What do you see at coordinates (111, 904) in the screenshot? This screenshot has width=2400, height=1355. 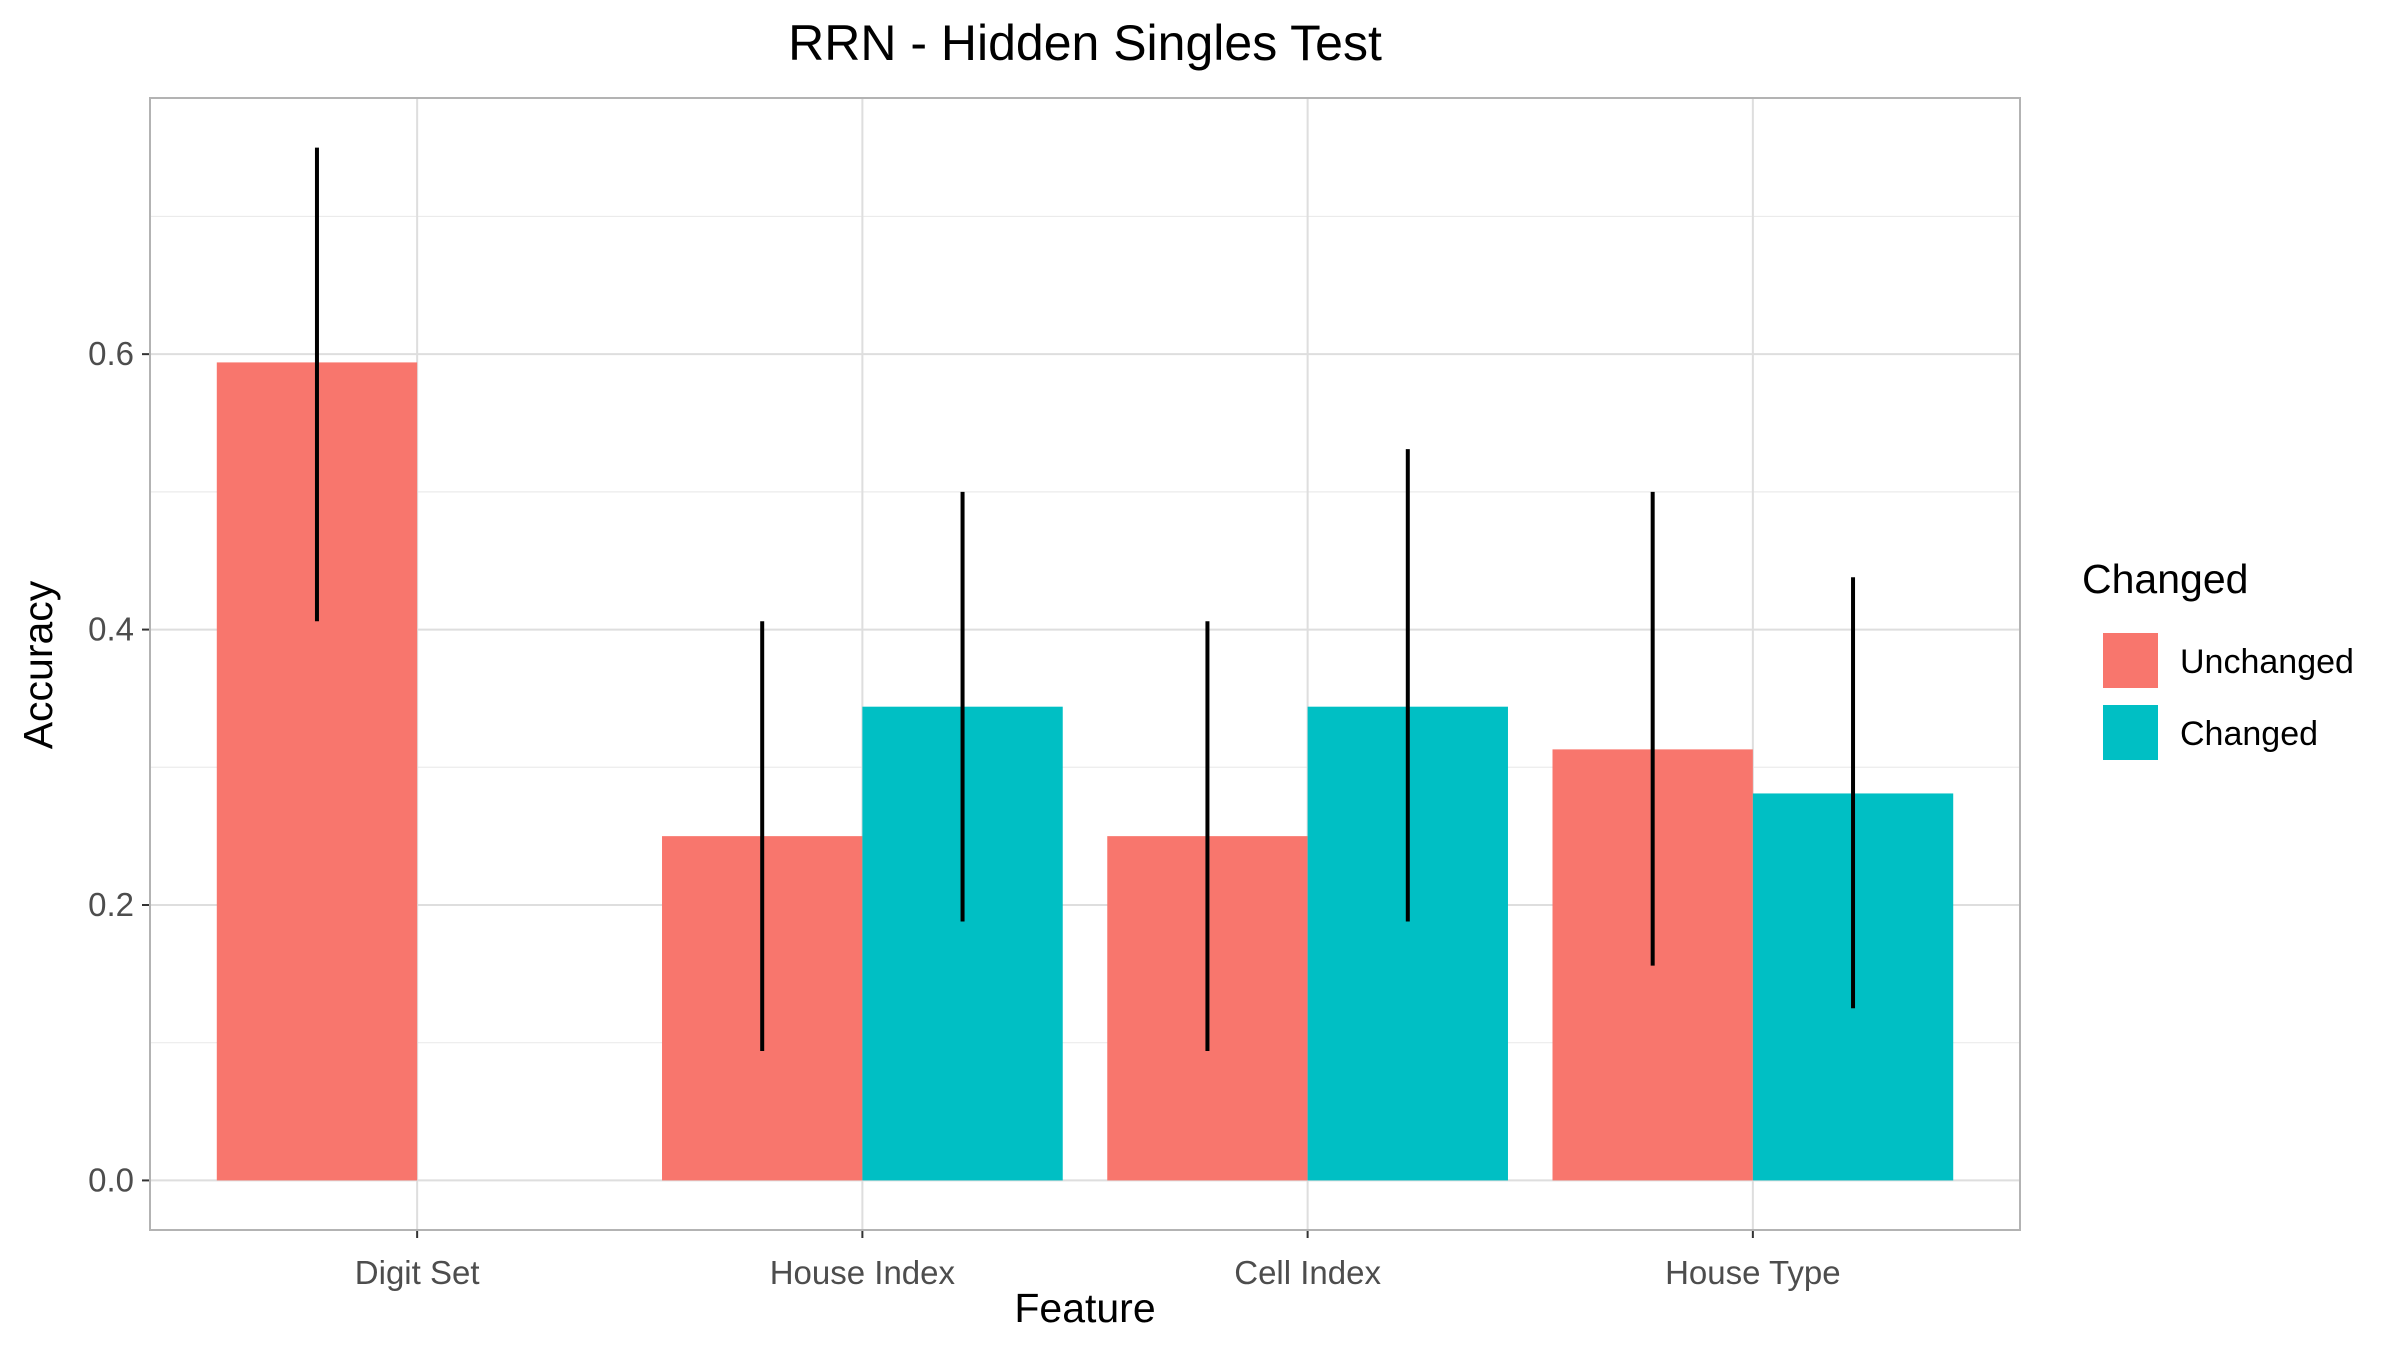 I see `y-tick-label: 0.2` at bounding box center [111, 904].